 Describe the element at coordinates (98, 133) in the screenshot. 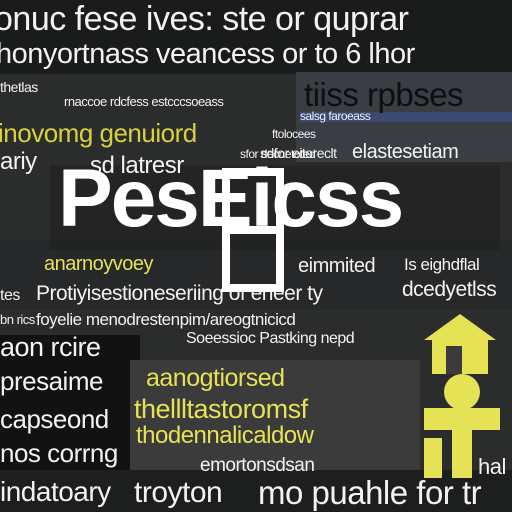

I see `heading-inovomg: inovomg genuiord` at that location.